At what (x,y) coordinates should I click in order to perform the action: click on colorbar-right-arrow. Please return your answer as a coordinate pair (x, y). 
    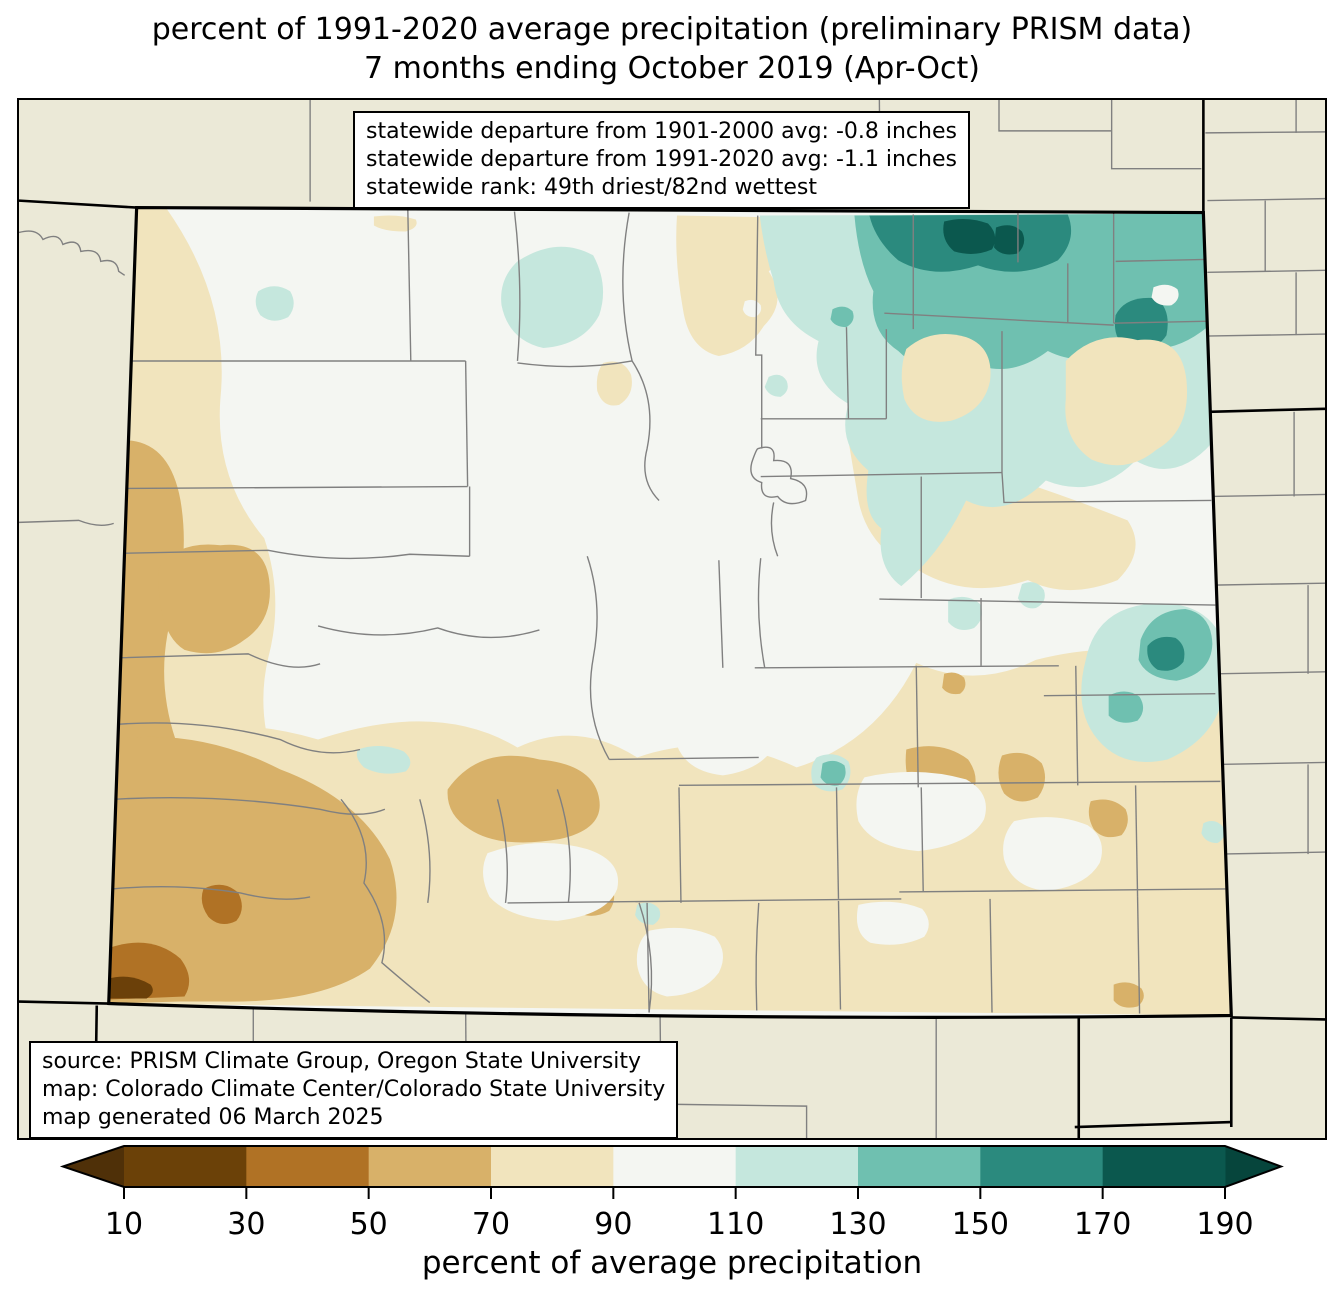
    Looking at the image, I should click on (1253, 1166).